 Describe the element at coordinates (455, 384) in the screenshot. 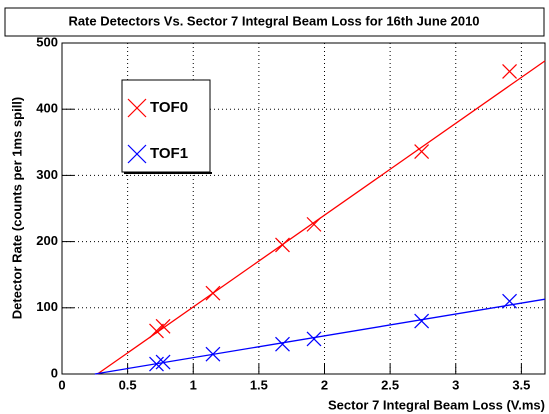

I see `x-tick-label: 3` at that location.